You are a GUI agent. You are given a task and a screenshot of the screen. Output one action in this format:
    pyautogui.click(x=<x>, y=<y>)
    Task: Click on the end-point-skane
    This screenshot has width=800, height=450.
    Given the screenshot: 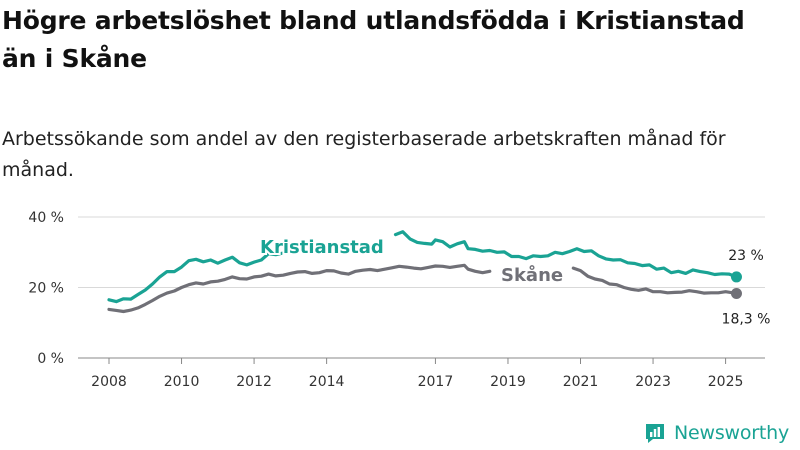 What is the action you would take?
    pyautogui.click(x=736, y=293)
    